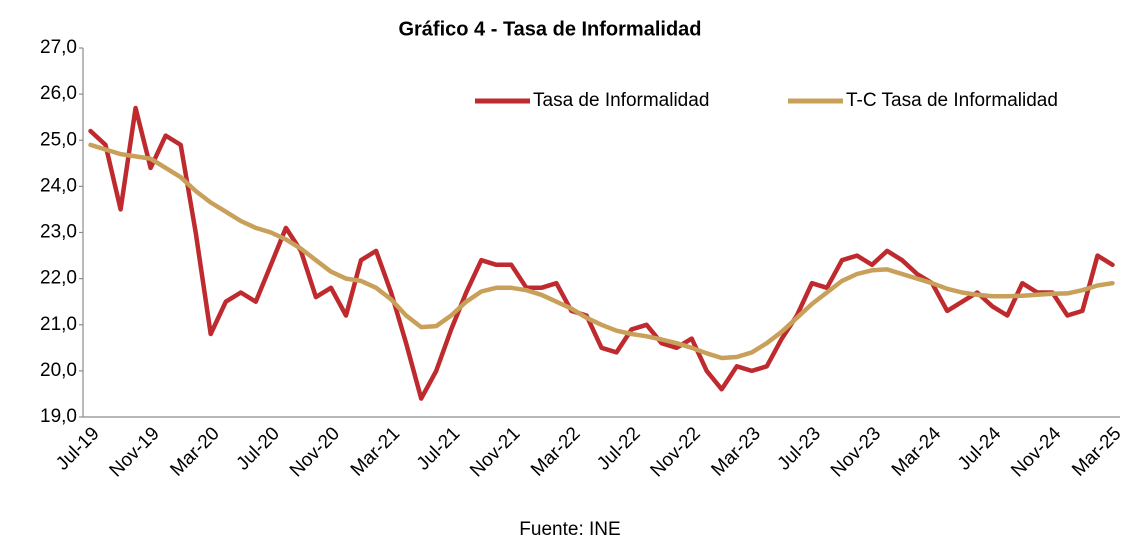 The width and height of the screenshot is (1121, 544). Describe the element at coordinates (135, 452) in the screenshot. I see `x-tick-label: Nov-19` at that location.